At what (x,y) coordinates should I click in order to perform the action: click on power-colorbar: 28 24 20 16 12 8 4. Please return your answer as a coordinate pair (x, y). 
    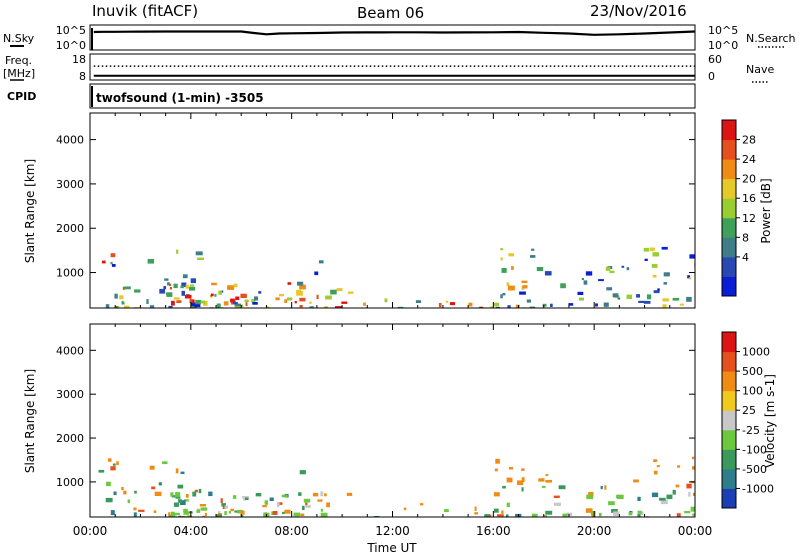
    Looking at the image, I should click on (738, 208).